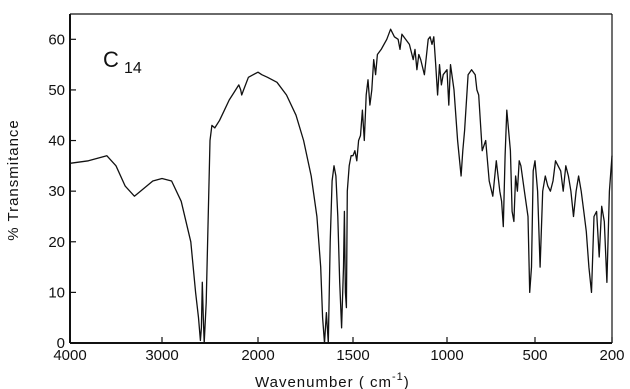 This screenshot has height=389, width=630. Describe the element at coordinates (323, 381) in the screenshot. I see `x-axis-title-main: Wavenumber ( cm` at that location.